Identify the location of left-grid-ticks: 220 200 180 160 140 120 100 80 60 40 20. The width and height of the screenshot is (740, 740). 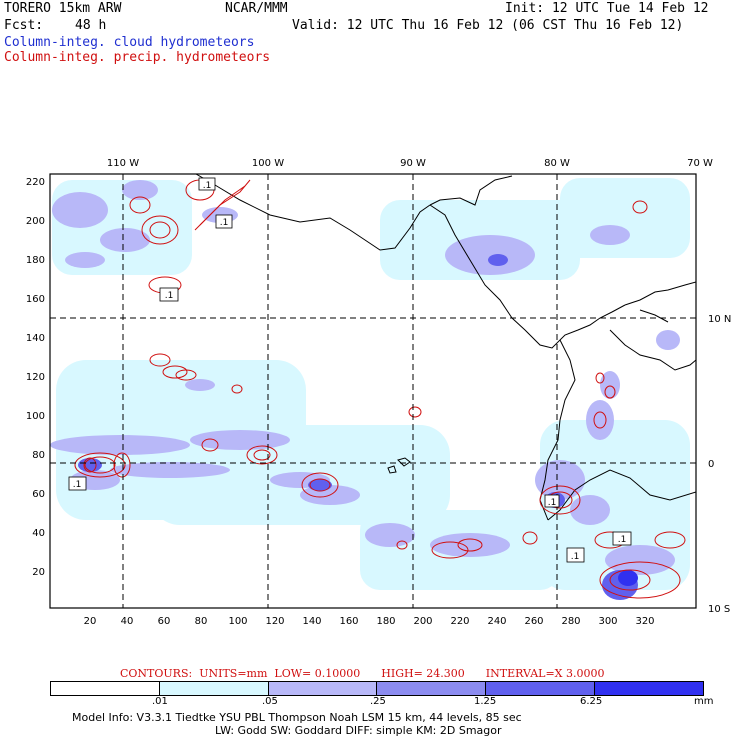
(35, 377).